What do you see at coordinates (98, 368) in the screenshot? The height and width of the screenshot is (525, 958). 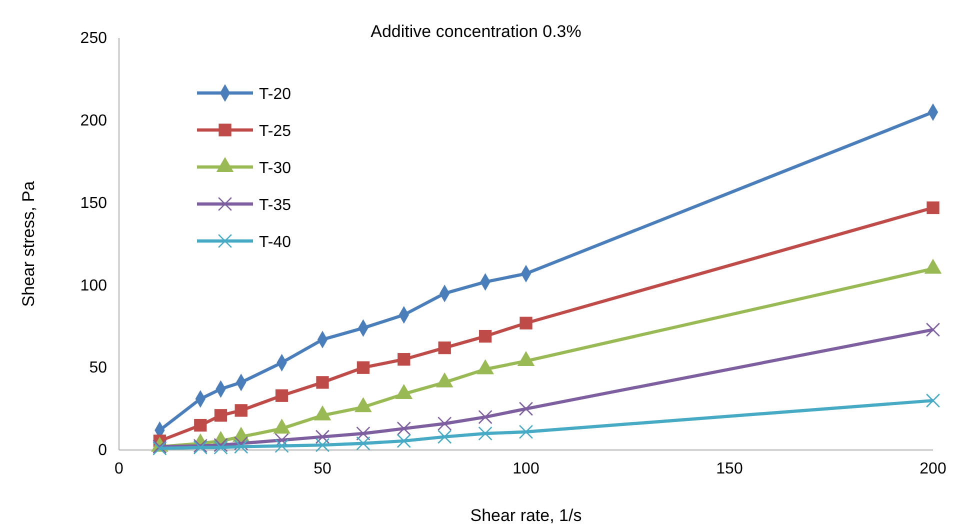 I see `y-tick-label: 50` at bounding box center [98, 368].